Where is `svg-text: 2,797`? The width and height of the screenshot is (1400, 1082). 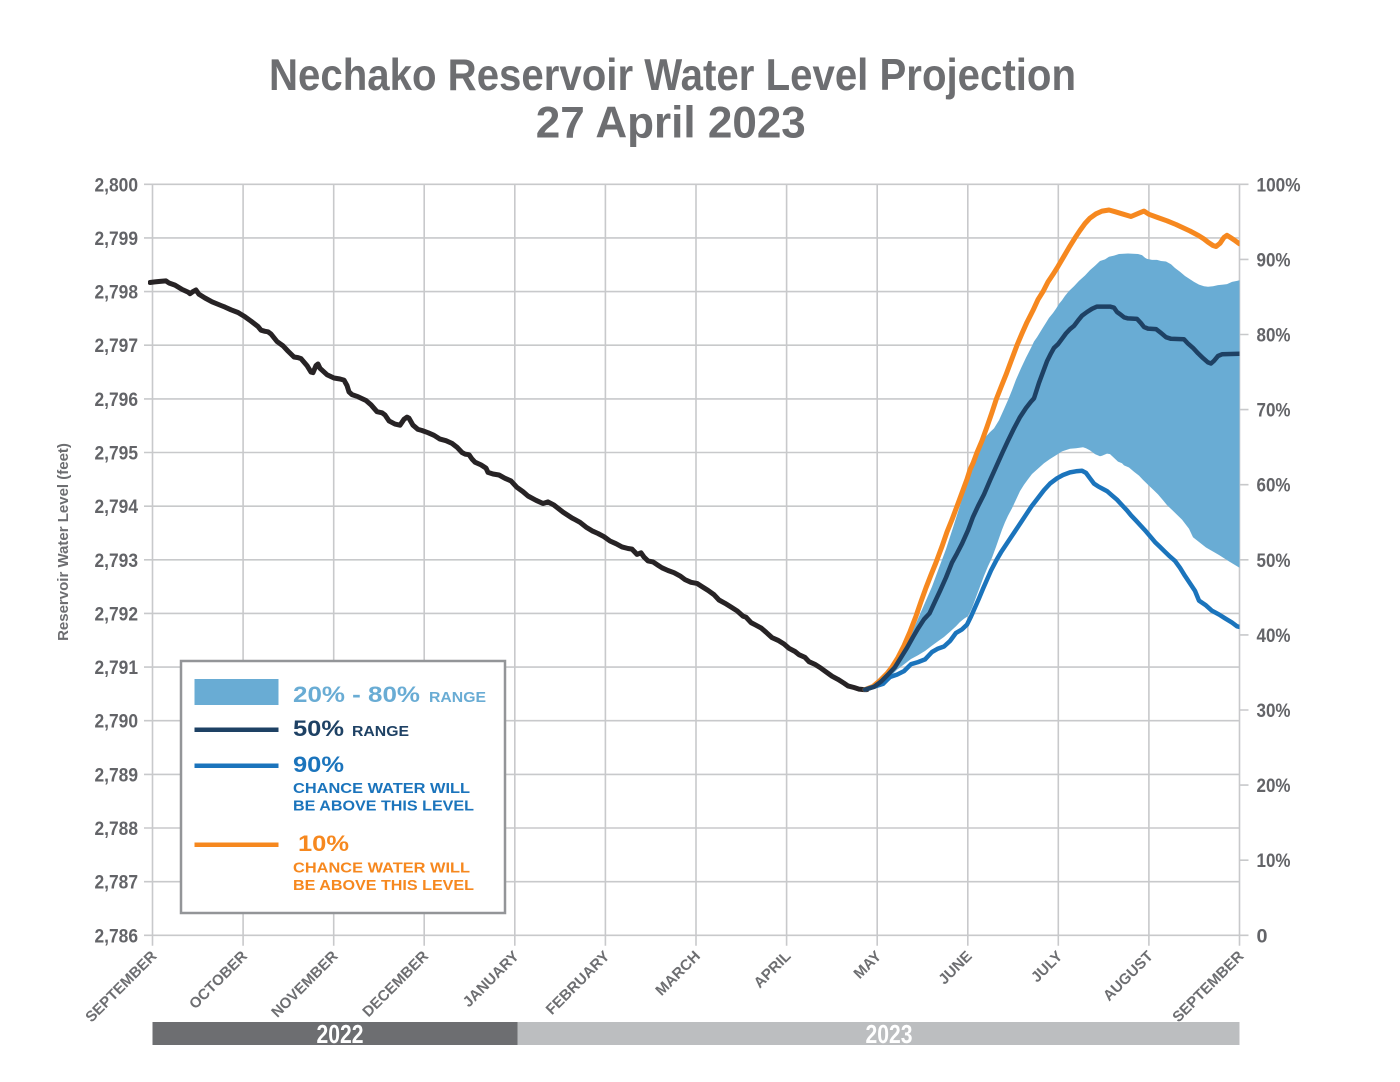
svg-text: 2,797 is located at coordinates (117, 346).